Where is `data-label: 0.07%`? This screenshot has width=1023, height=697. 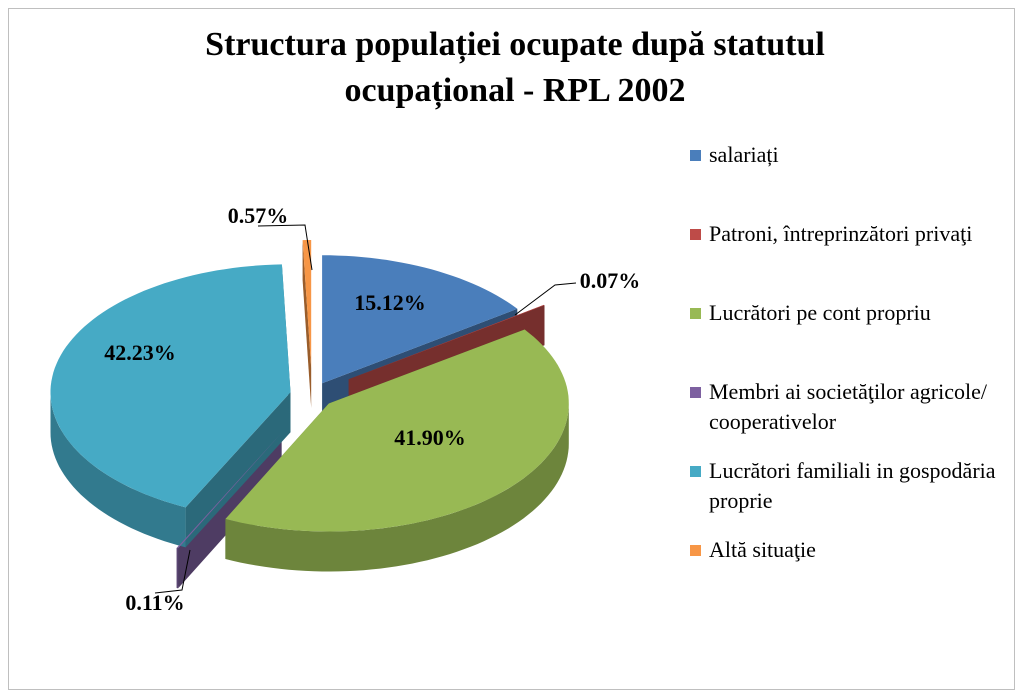
data-label: 0.07% is located at coordinates (610, 280).